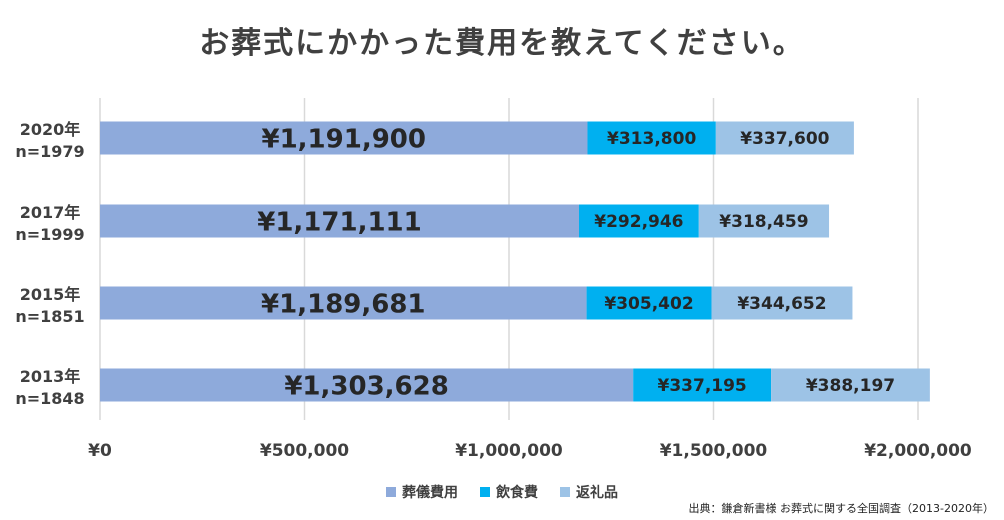 The image size is (1004, 520). I want to click on legend-item: 返礼品, so click(589, 492).